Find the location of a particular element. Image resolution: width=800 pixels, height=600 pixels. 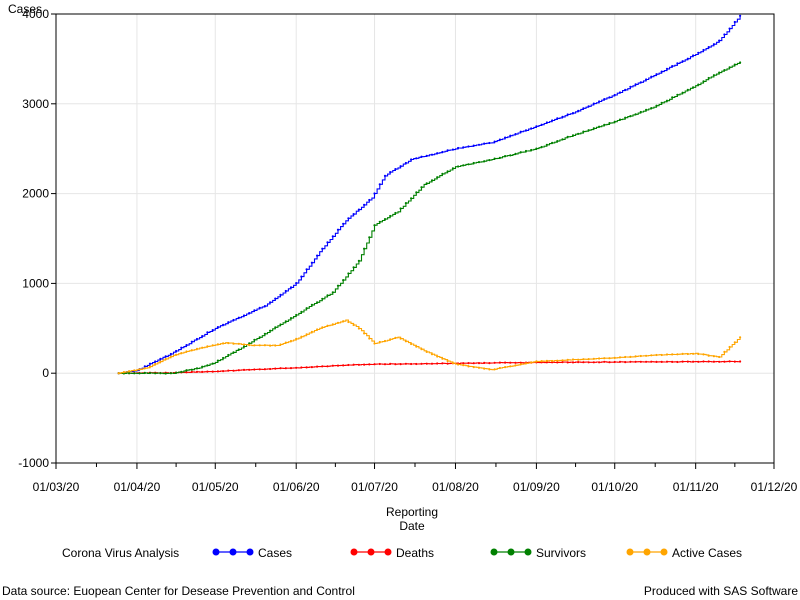

y-tick-label: 1000 is located at coordinates (35, 283).